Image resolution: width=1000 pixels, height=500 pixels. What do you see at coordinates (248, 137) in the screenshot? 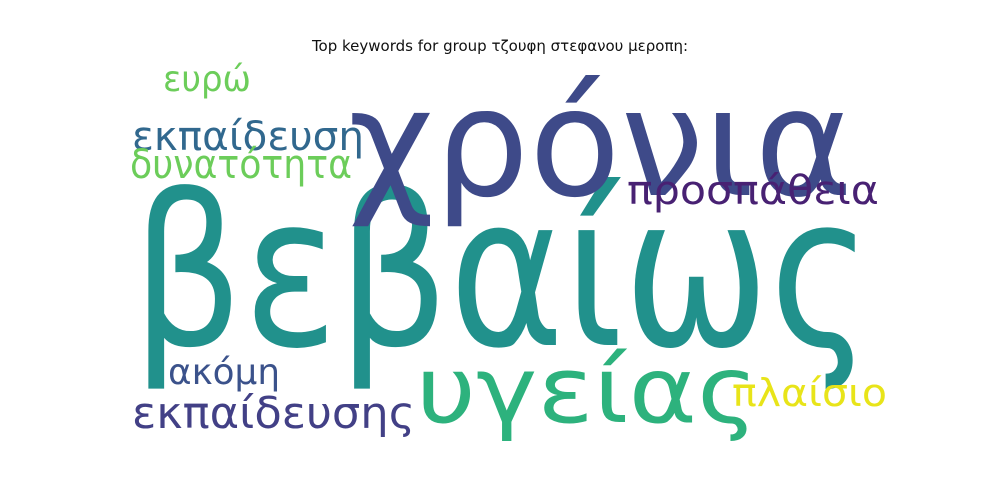
I see `word-5: εκπαίδευση` at bounding box center [248, 137].